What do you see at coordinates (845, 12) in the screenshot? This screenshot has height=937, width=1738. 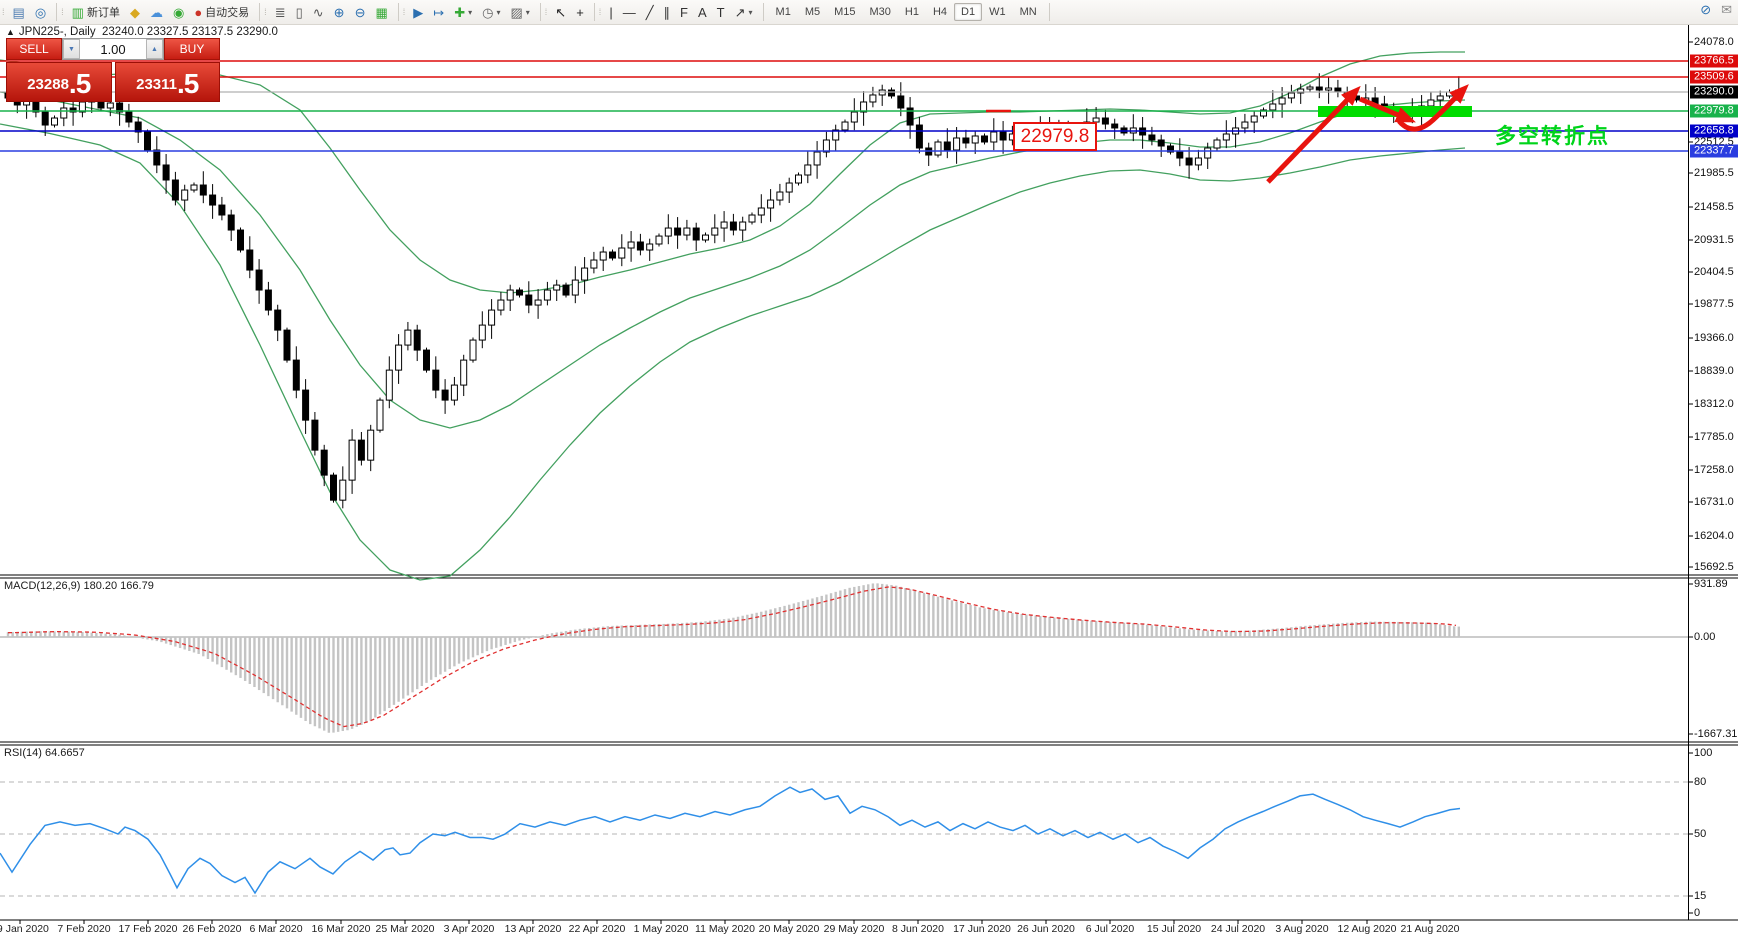 I see `timeframe-m15: M15` at bounding box center [845, 12].